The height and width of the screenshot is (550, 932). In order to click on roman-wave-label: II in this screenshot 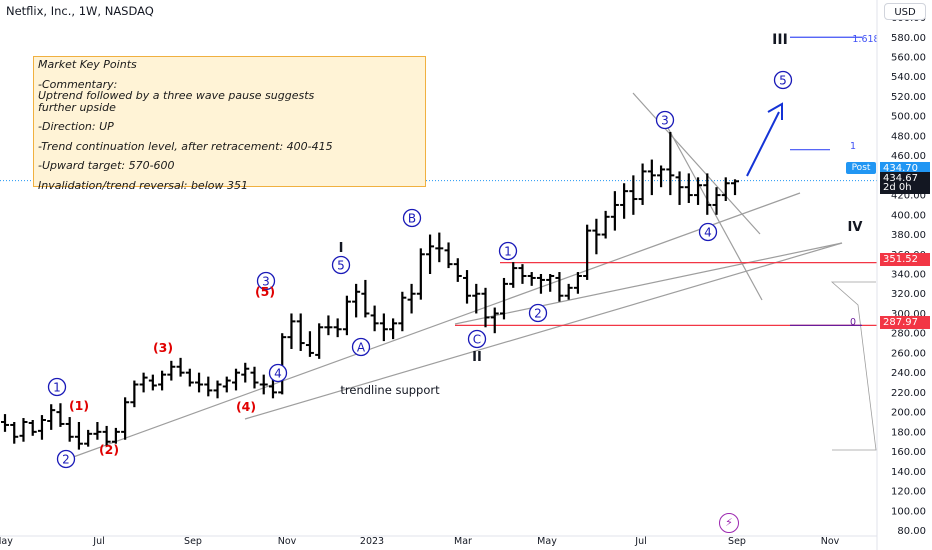, I will do `click(477, 357)`.